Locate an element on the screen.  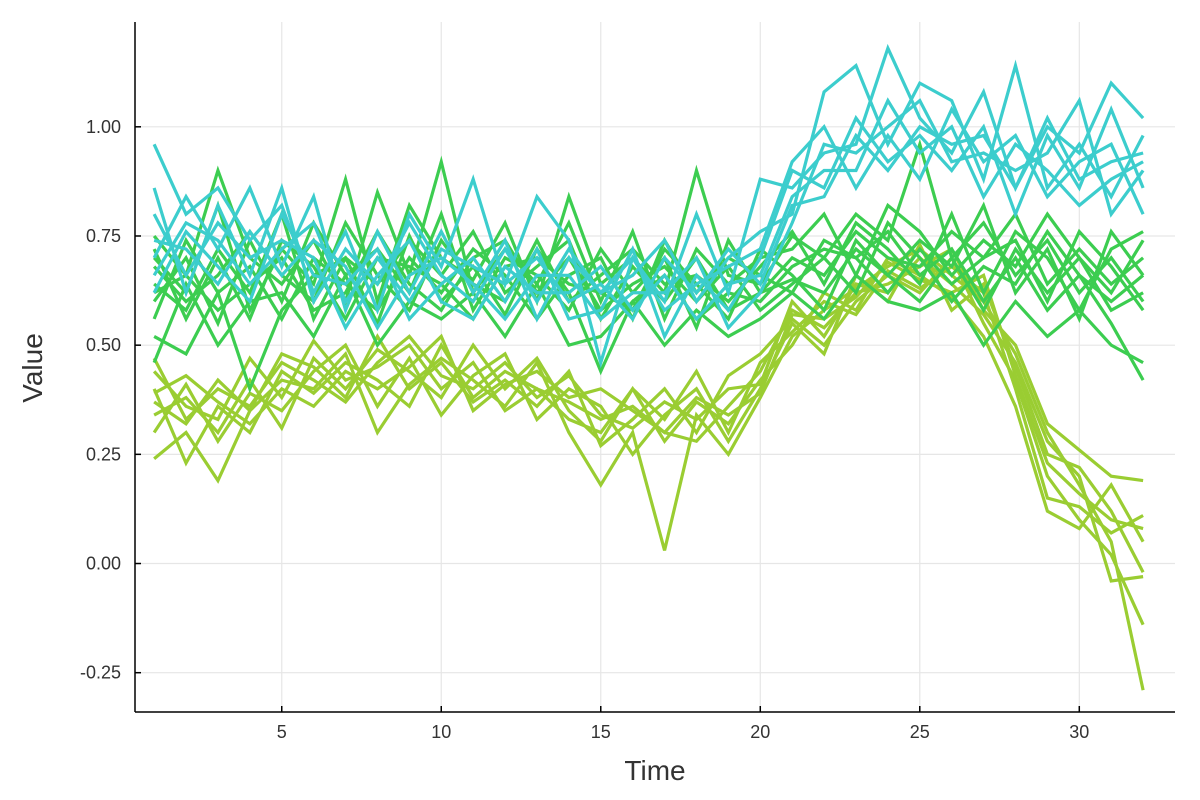
y-tick-label: 0.50 is located at coordinates (103, 345).